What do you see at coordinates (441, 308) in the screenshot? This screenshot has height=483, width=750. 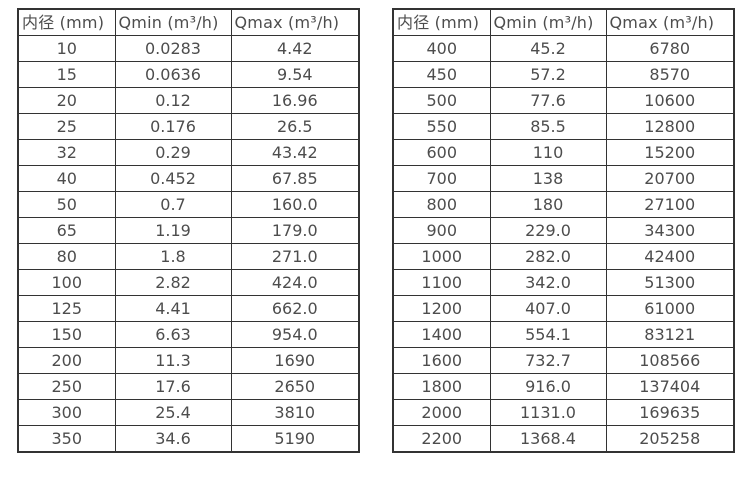 I see `table-cell: 1200` at bounding box center [441, 308].